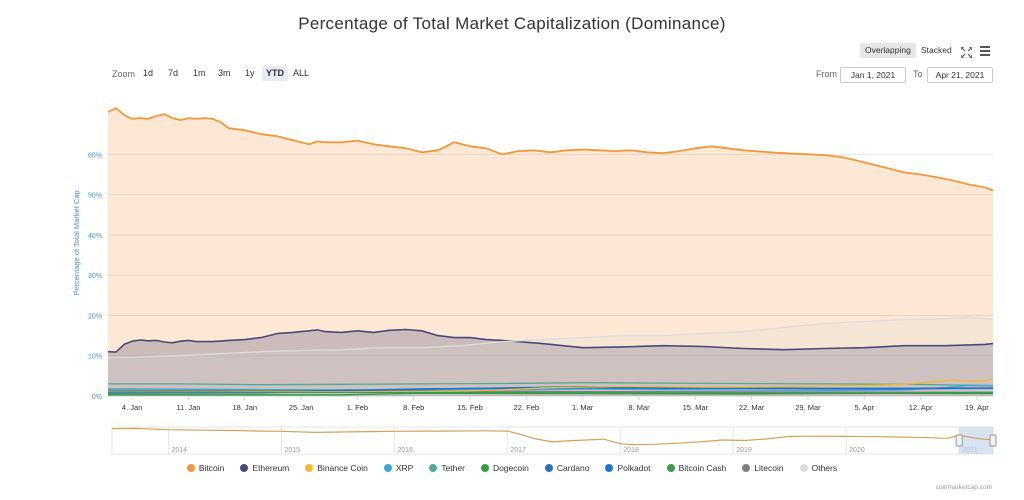  What do you see at coordinates (552, 436) in the screenshot?
I see `navigator-series-line` at bounding box center [552, 436].